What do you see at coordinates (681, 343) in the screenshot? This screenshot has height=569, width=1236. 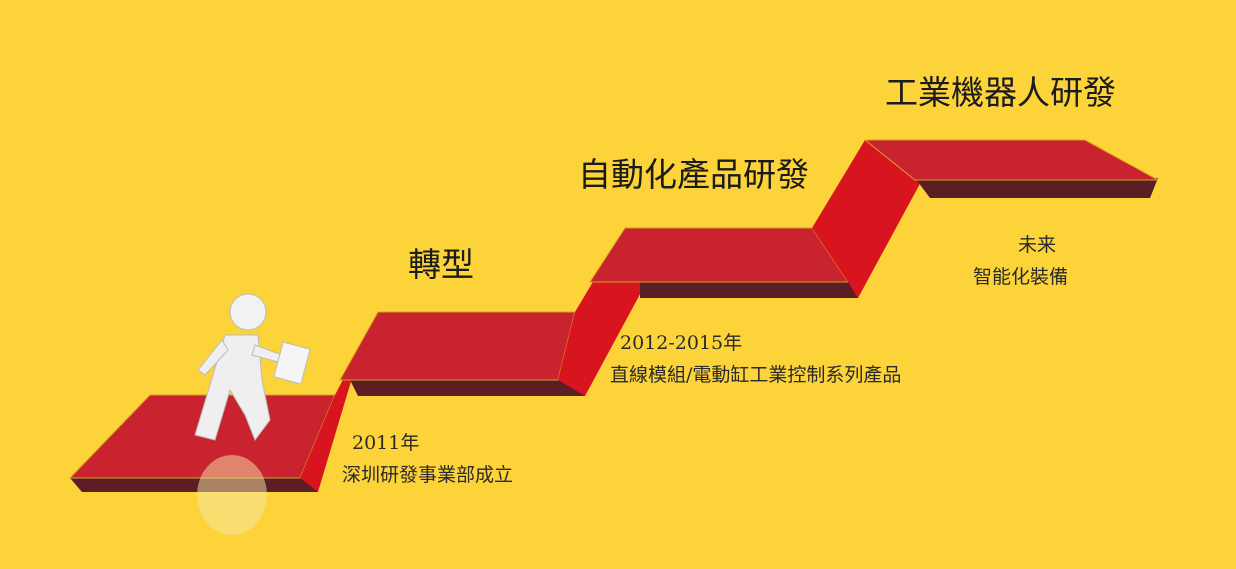 I see `stage-2-year: 2012-2015年` at bounding box center [681, 343].